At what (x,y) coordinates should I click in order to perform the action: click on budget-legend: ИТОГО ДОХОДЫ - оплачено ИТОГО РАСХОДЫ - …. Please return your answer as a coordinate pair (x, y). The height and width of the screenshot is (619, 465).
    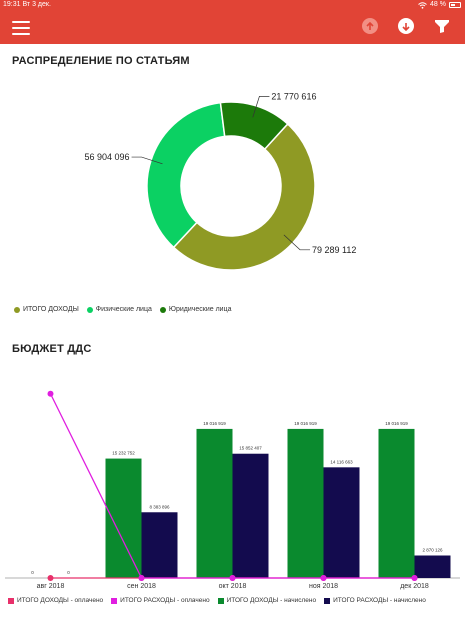
    Looking at the image, I should click on (217, 600).